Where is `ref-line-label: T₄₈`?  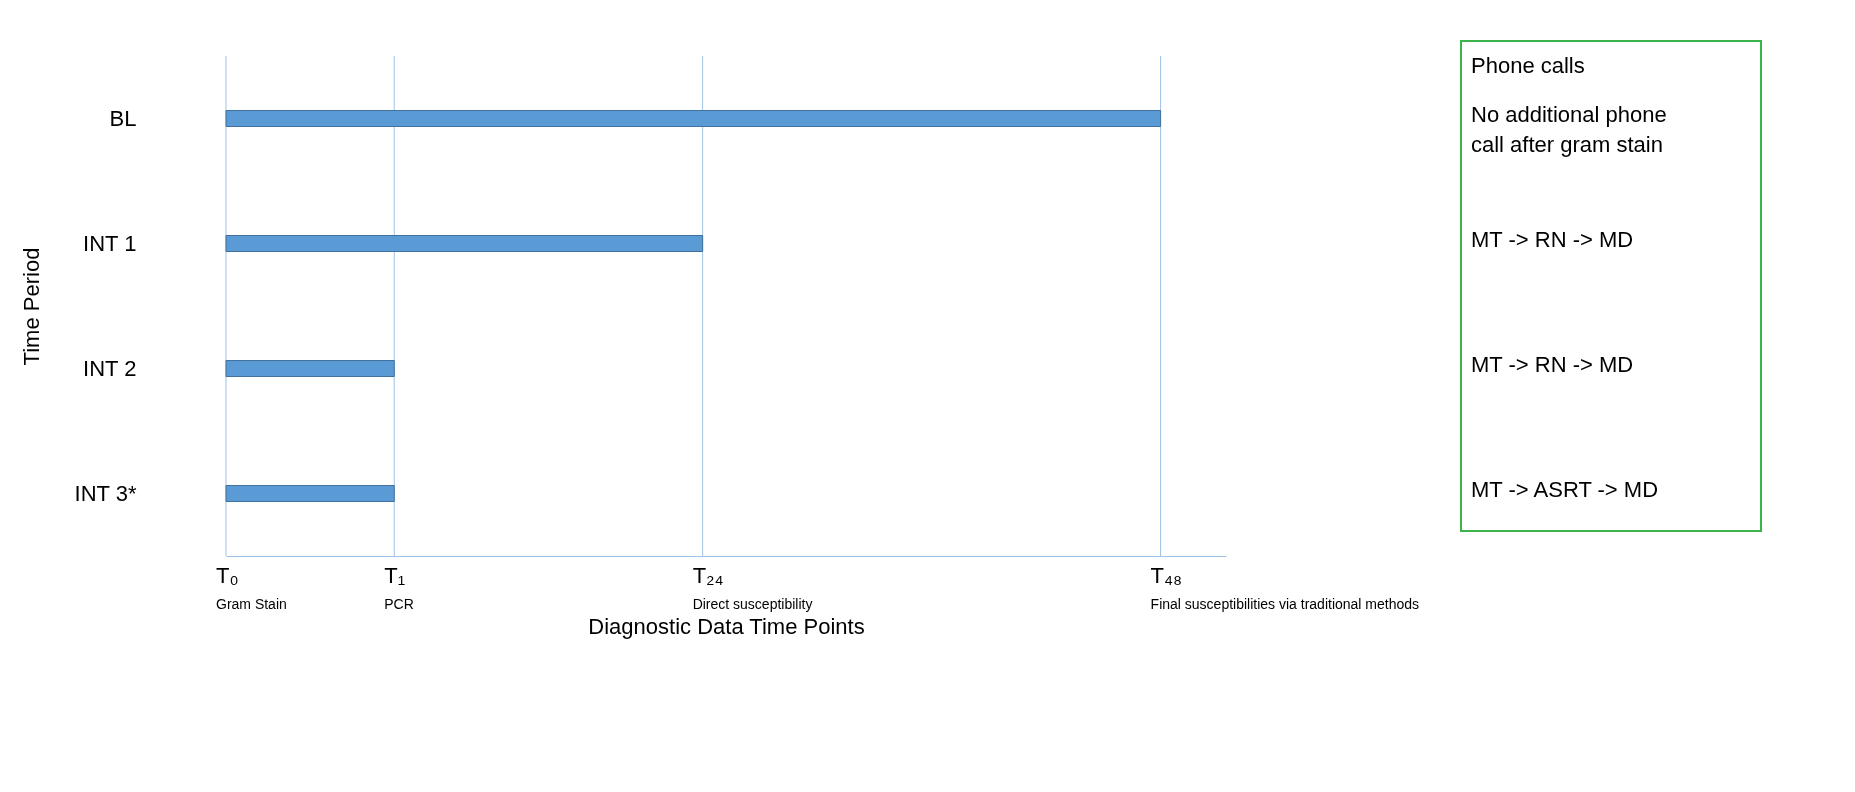
ref-line-label: T₄₈ is located at coordinates (1166, 575).